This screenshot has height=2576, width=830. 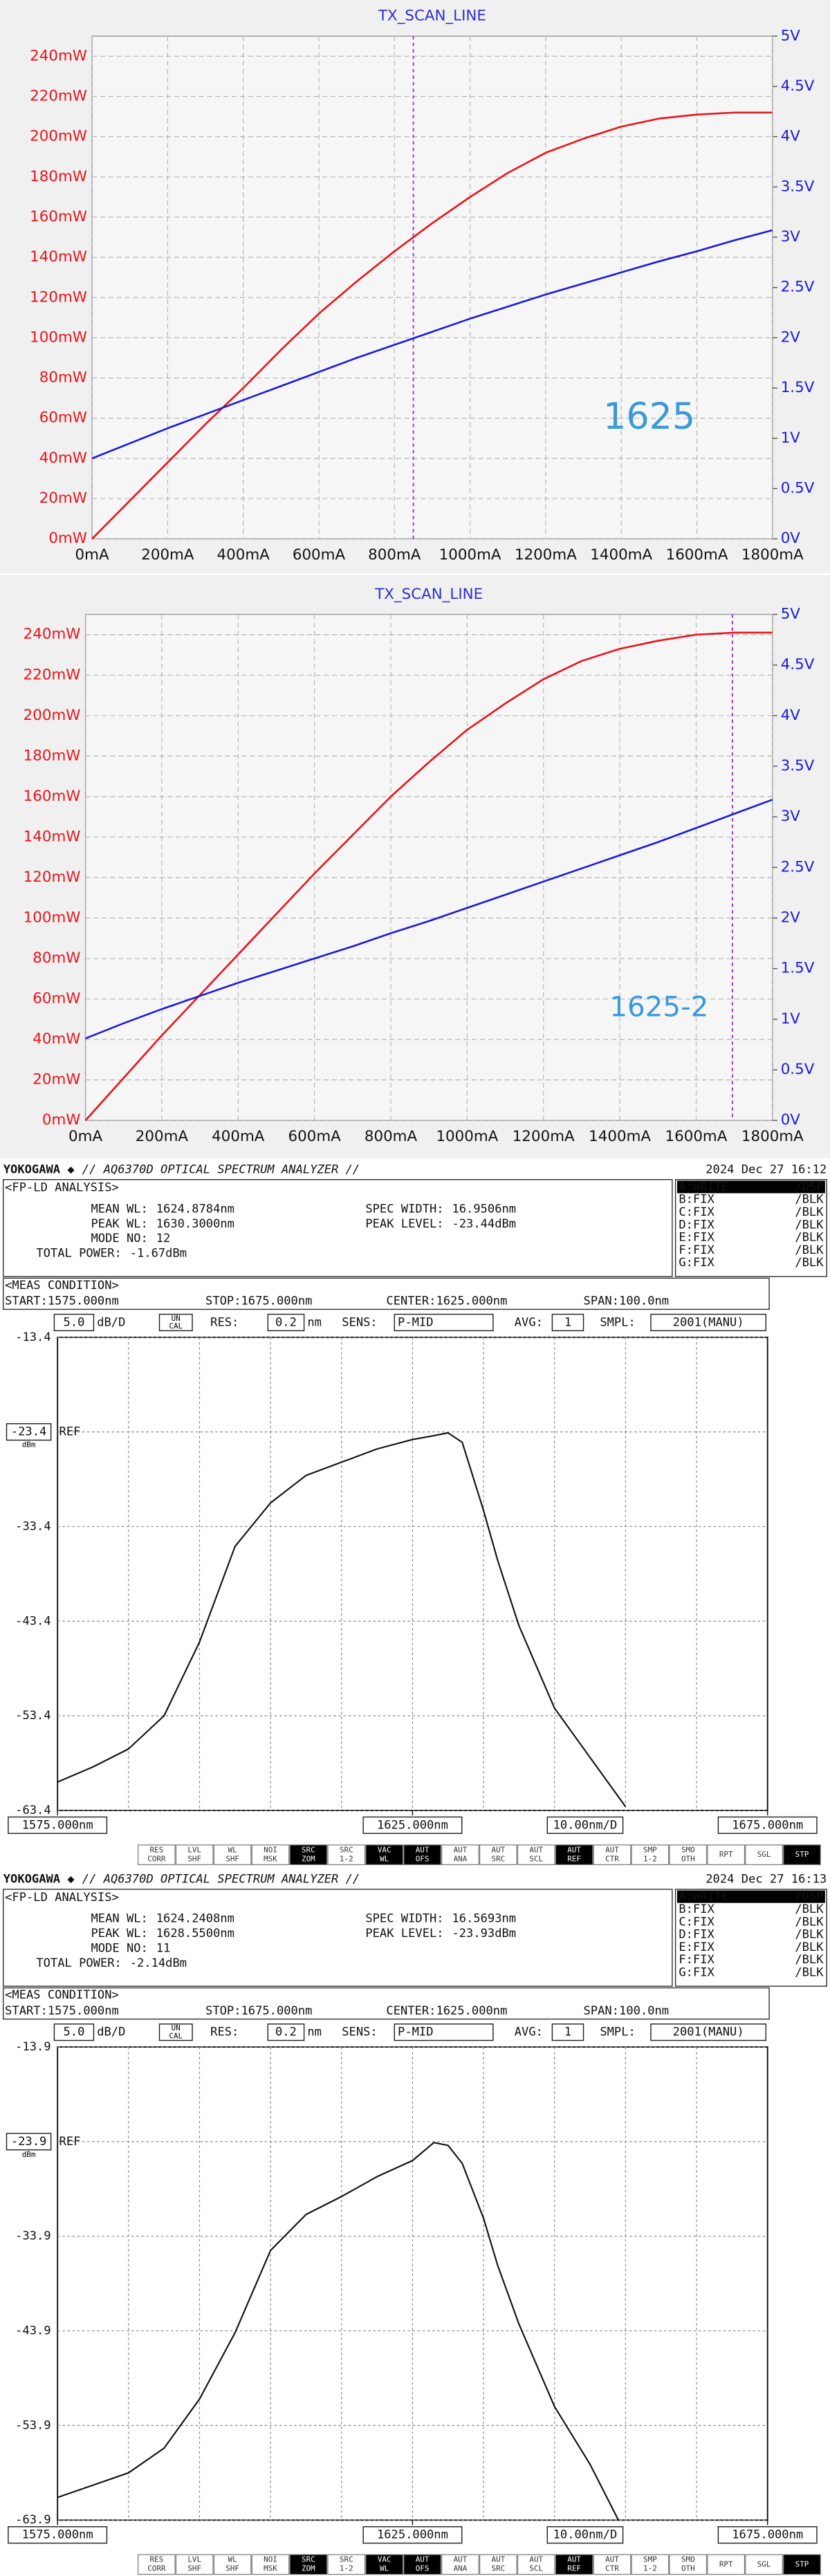 I want to click on softkey-label: 1-2, so click(x=650, y=2568).